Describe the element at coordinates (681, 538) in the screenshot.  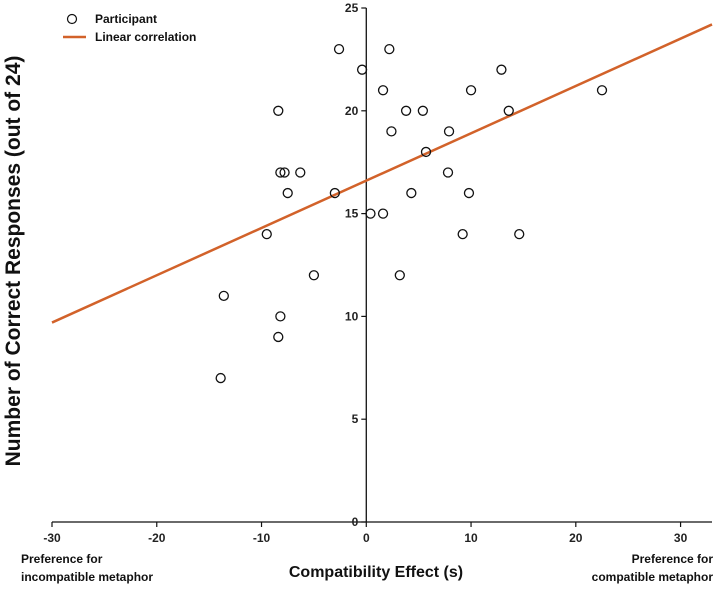
I see `x-tick-label: 30` at that location.